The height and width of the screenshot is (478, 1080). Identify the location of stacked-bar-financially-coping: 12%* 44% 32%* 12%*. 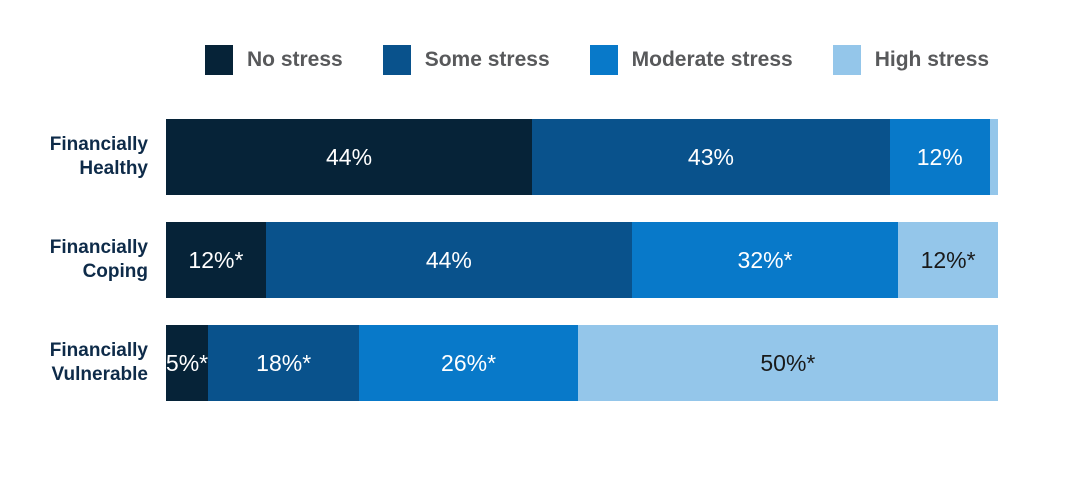
(582, 260).